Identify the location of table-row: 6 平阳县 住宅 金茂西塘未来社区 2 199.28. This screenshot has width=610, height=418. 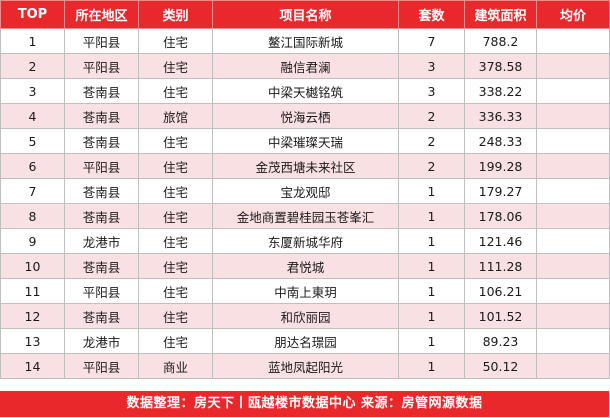
(305, 166).